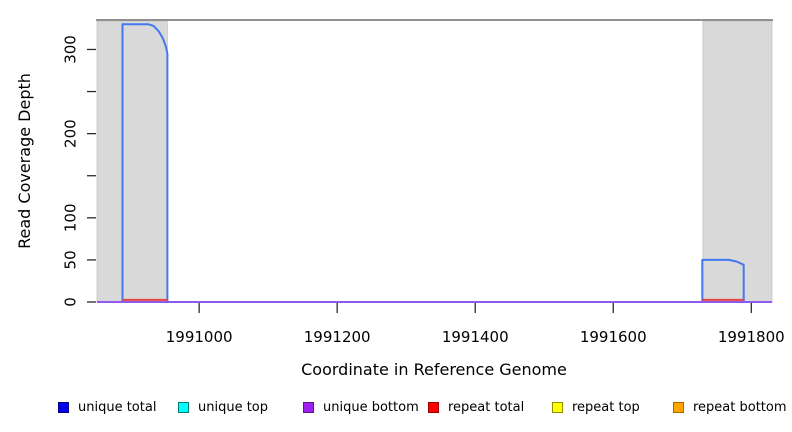 The image size is (792, 432). What do you see at coordinates (24, 161) in the screenshot?
I see `y-axis-title: Read Coverage Depth` at bounding box center [24, 161].